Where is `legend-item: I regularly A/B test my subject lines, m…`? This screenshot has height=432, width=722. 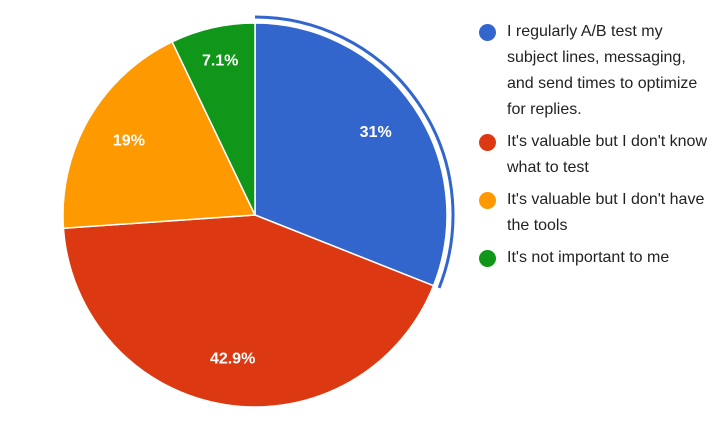 legend-item: I regularly A/B test my subject lines, m… is located at coordinates (593, 71).